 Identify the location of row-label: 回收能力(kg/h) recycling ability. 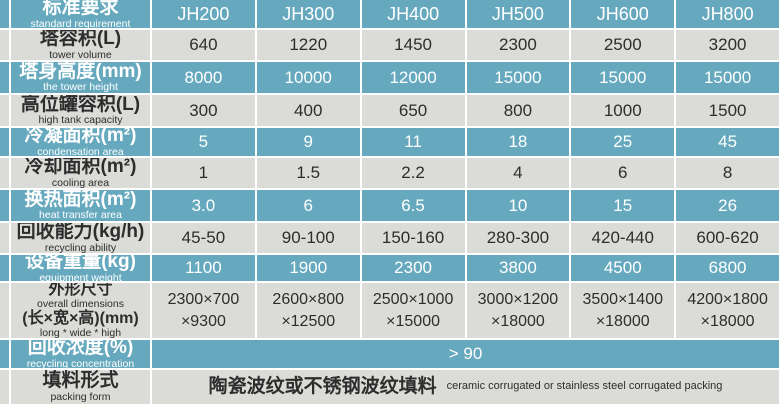
(80, 238).